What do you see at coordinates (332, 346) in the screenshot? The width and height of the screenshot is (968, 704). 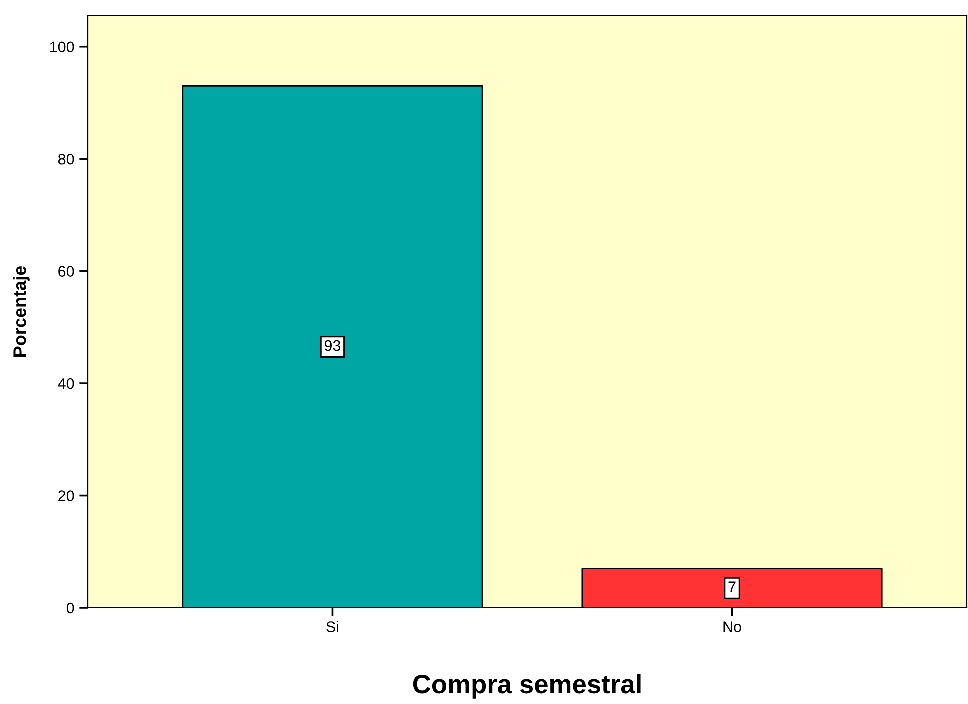 I see `data-label: 93` at bounding box center [332, 346].